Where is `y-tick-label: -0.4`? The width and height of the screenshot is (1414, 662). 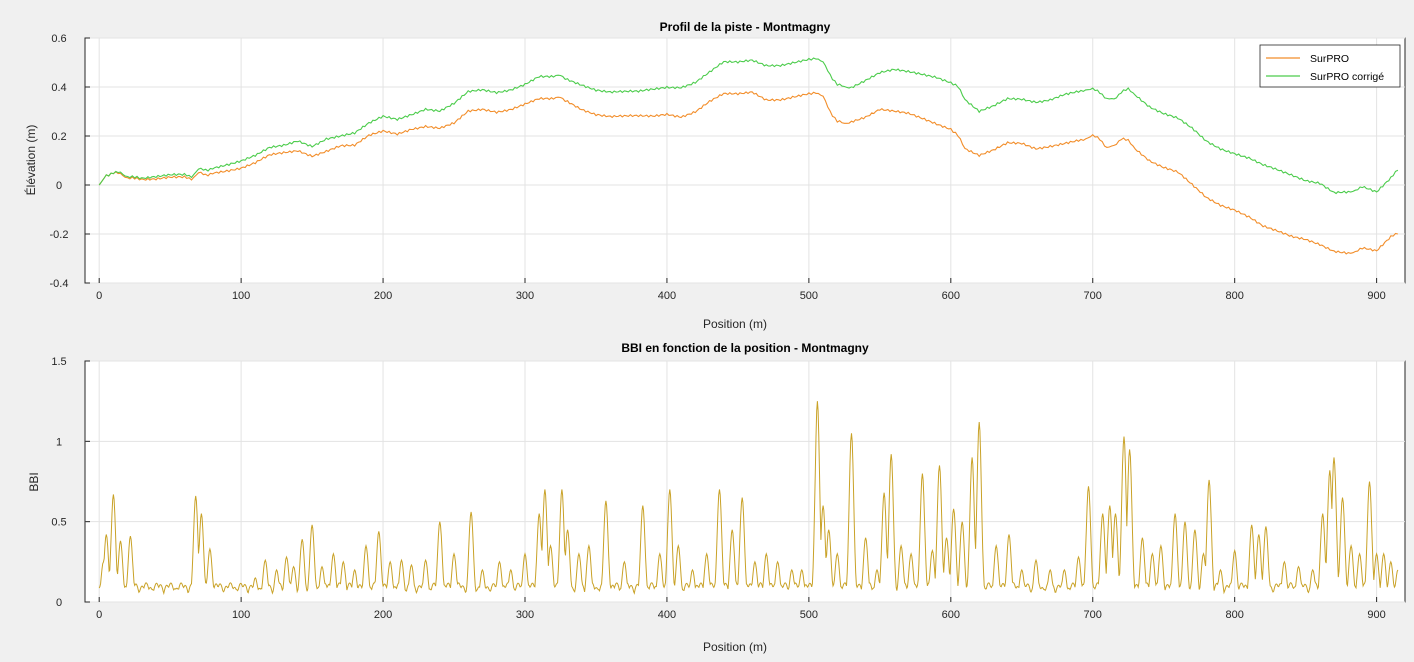 y-tick-label: -0.4 is located at coordinates (59, 284).